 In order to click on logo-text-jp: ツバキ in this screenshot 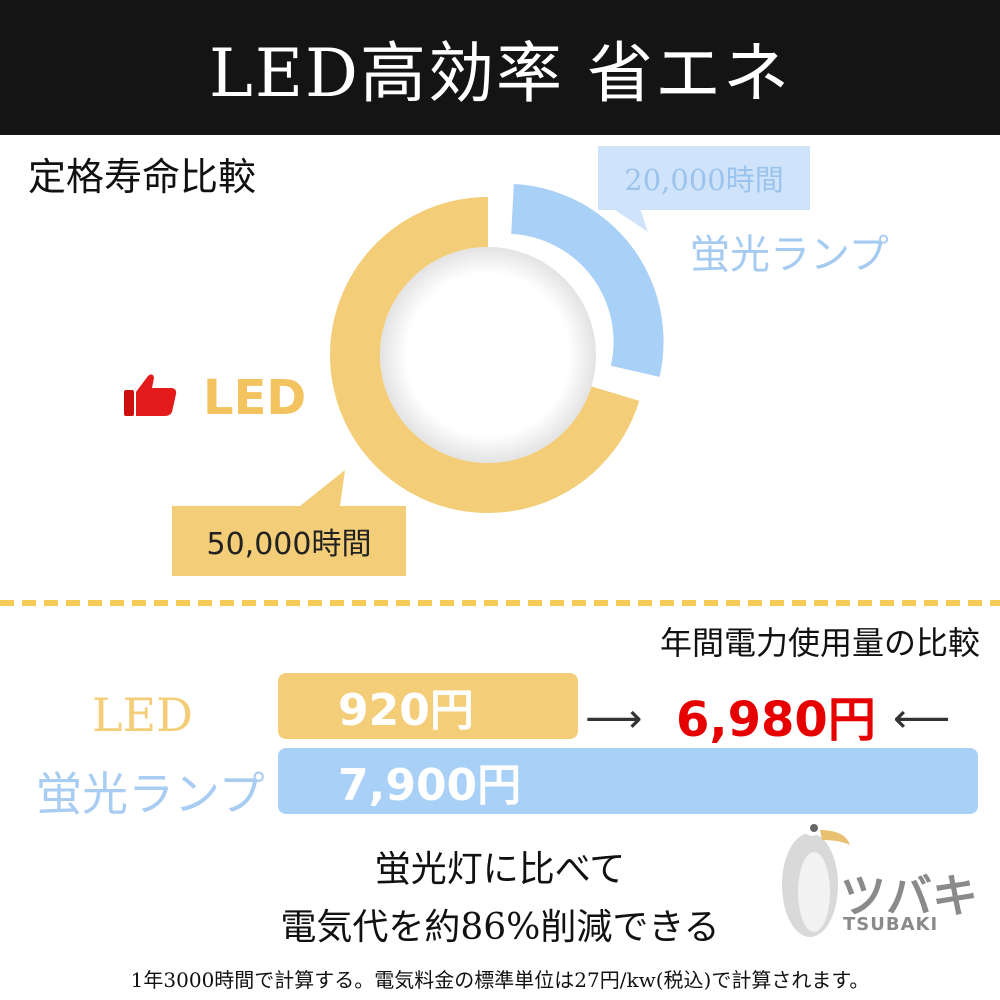, I will do `click(909, 896)`.